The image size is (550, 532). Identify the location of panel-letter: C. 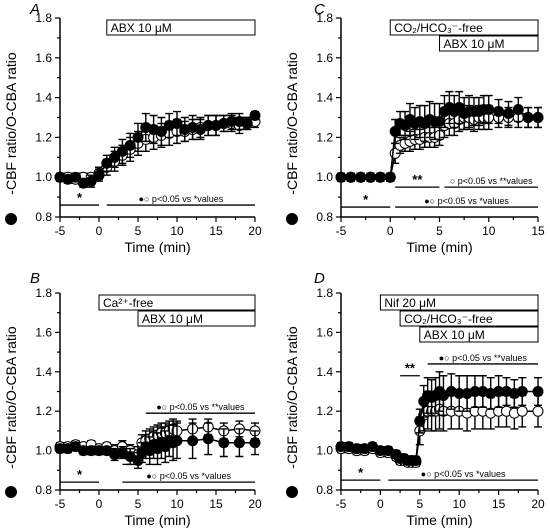
(319, 9).